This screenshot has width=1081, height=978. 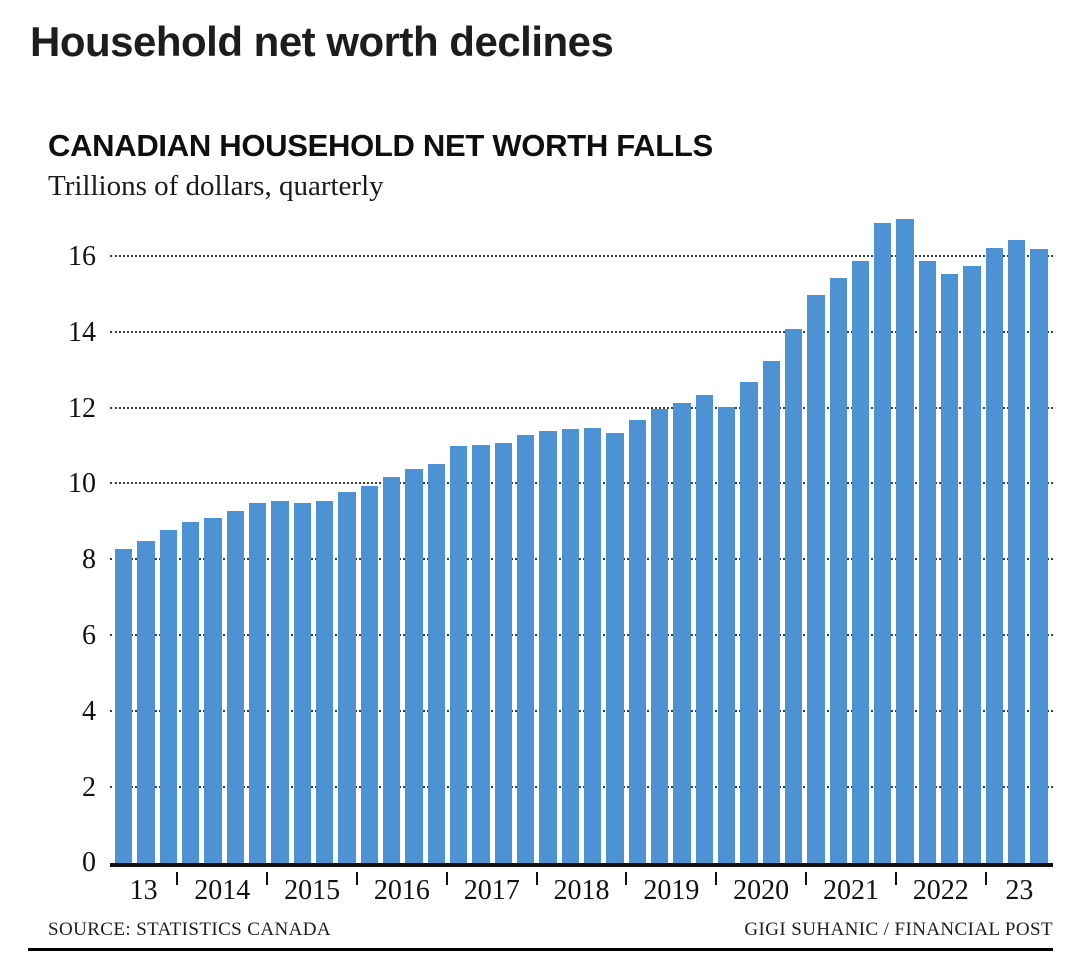 What do you see at coordinates (82, 256) in the screenshot?
I see `y-tick-label: 16` at bounding box center [82, 256].